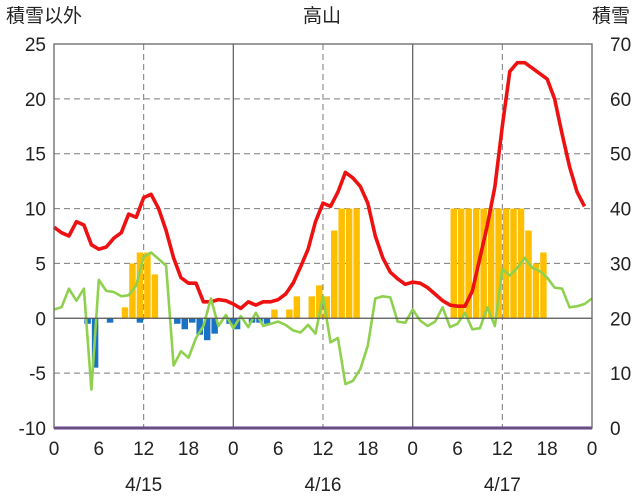 Image resolution: width=636 pixels, height=501 pixels. Describe the element at coordinates (35, 45) in the screenshot. I see `left-tick-label: 25` at that location.